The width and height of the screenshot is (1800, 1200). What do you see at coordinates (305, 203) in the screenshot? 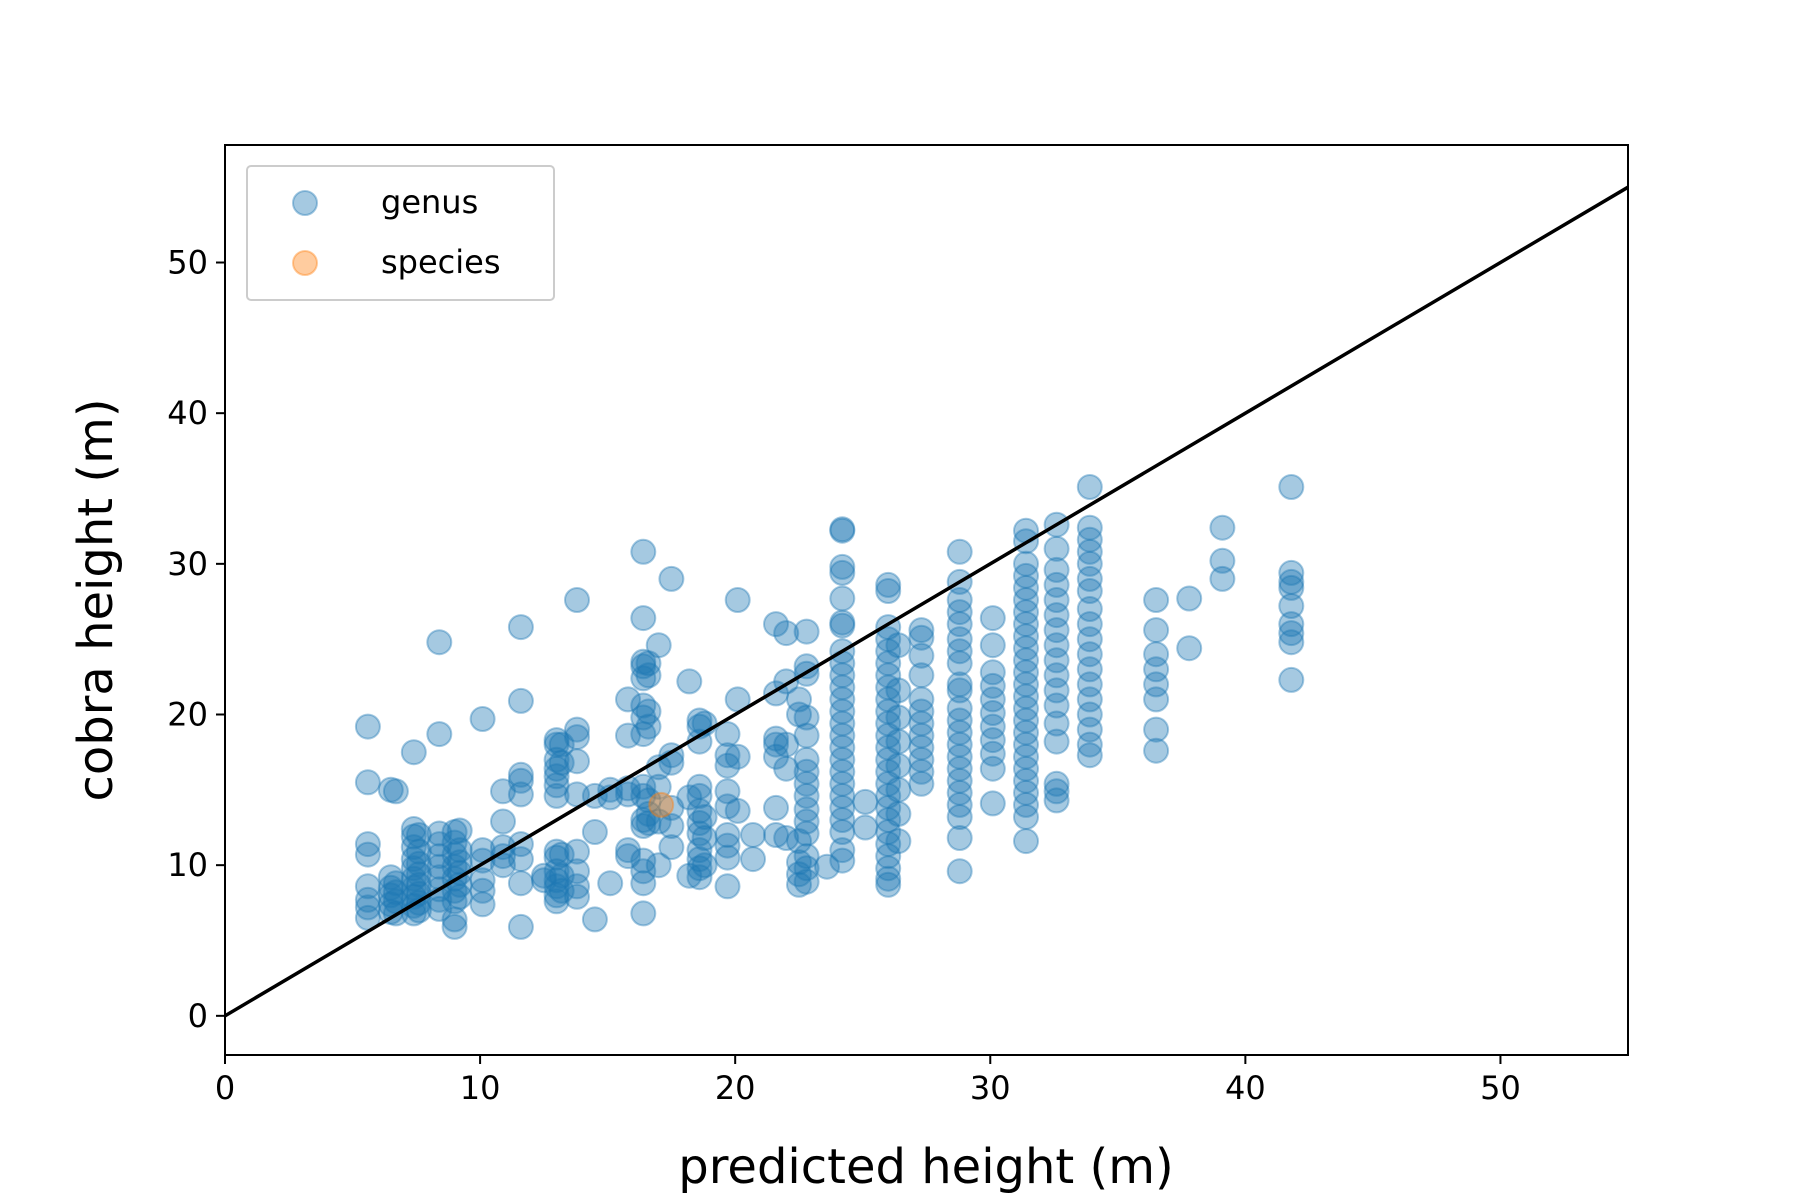
I see `legend-marker-genus` at bounding box center [305, 203].